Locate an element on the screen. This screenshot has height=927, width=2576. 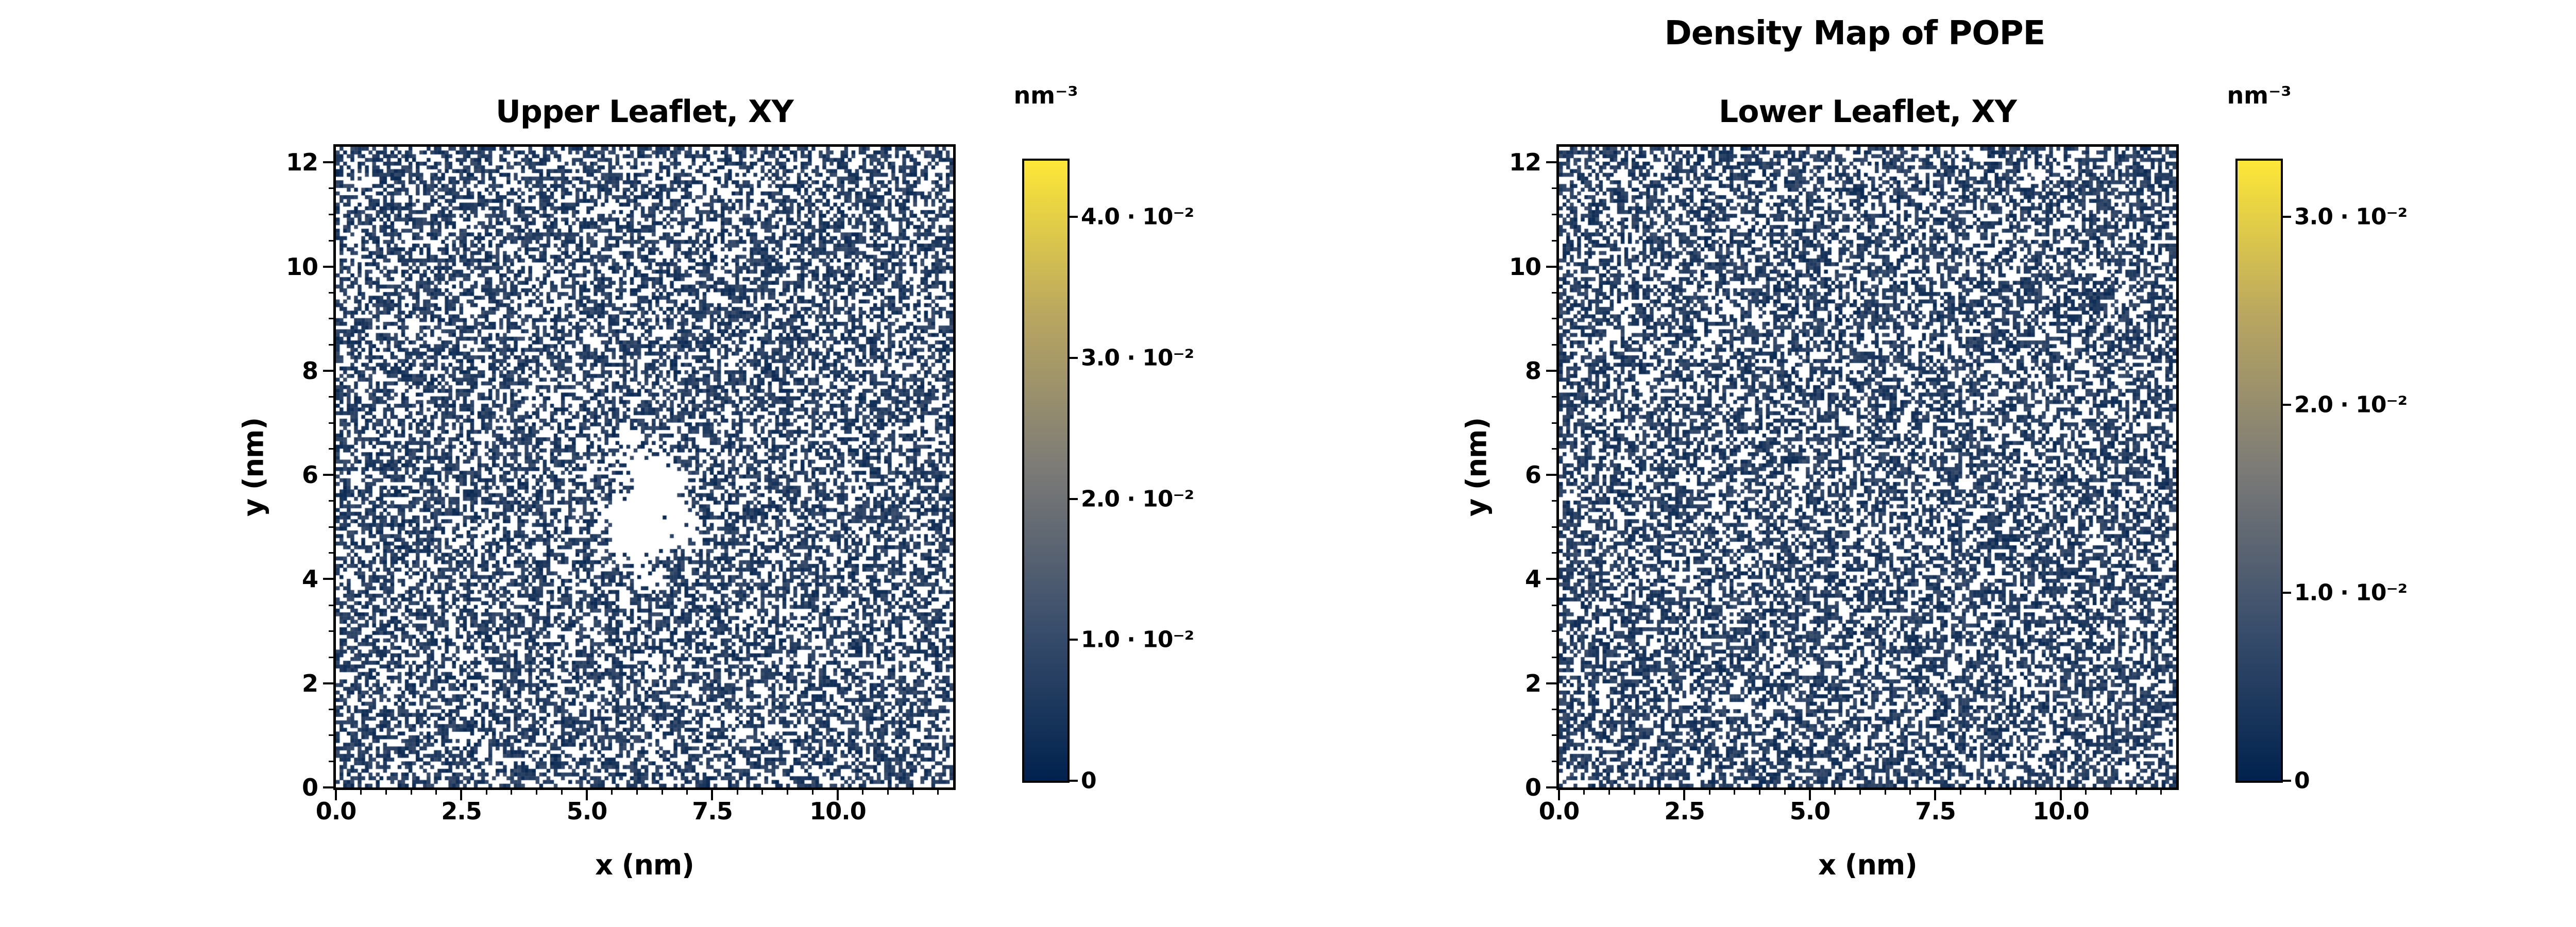
x-axis-label-upper-leaflet: x (nm) is located at coordinates (644, 865).